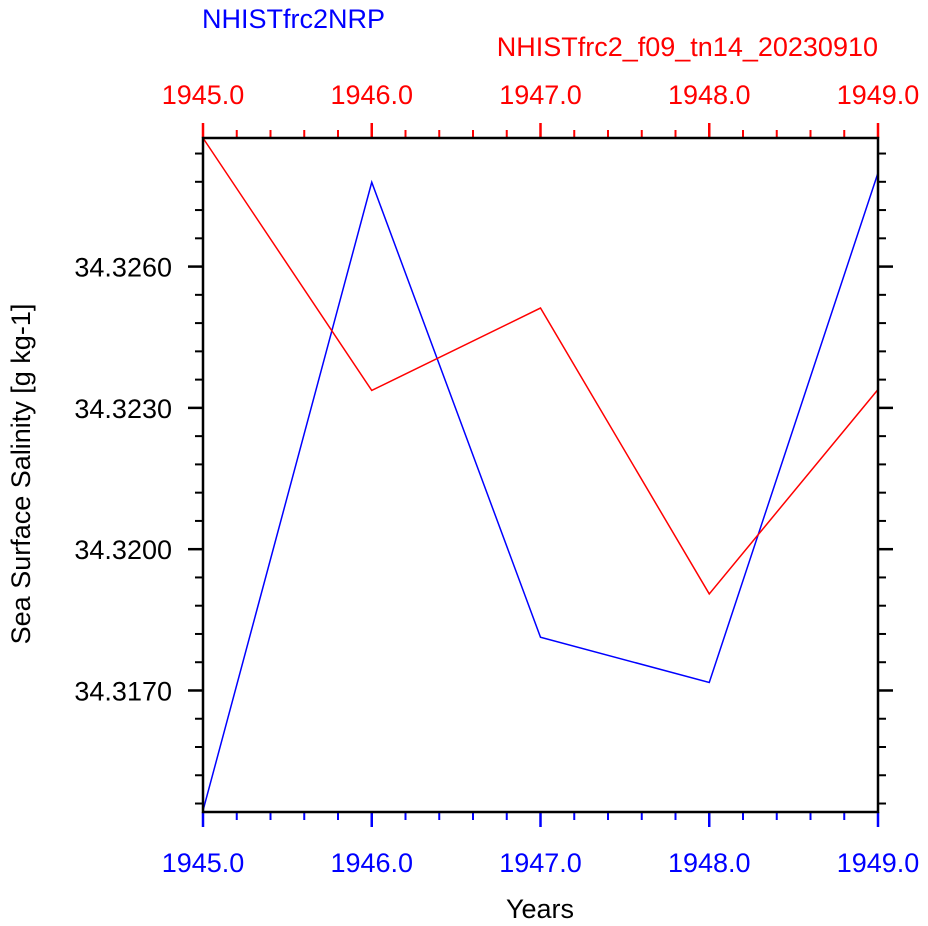 This screenshot has height=926, width=928. What do you see at coordinates (21, 474) in the screenshot?
I see `y-axis-label: Sea Surface Salinity [g kg-1]` at bounding box center [21, 474].